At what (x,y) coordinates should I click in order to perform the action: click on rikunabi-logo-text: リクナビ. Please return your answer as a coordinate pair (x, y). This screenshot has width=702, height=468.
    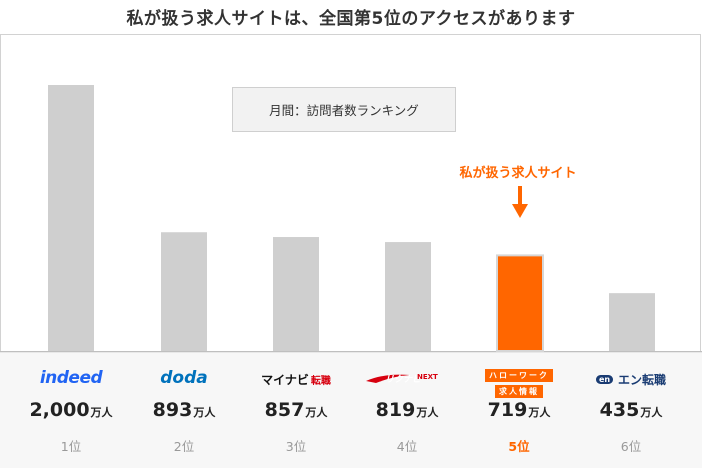
    Looking at the image, I should click on (403, 380).